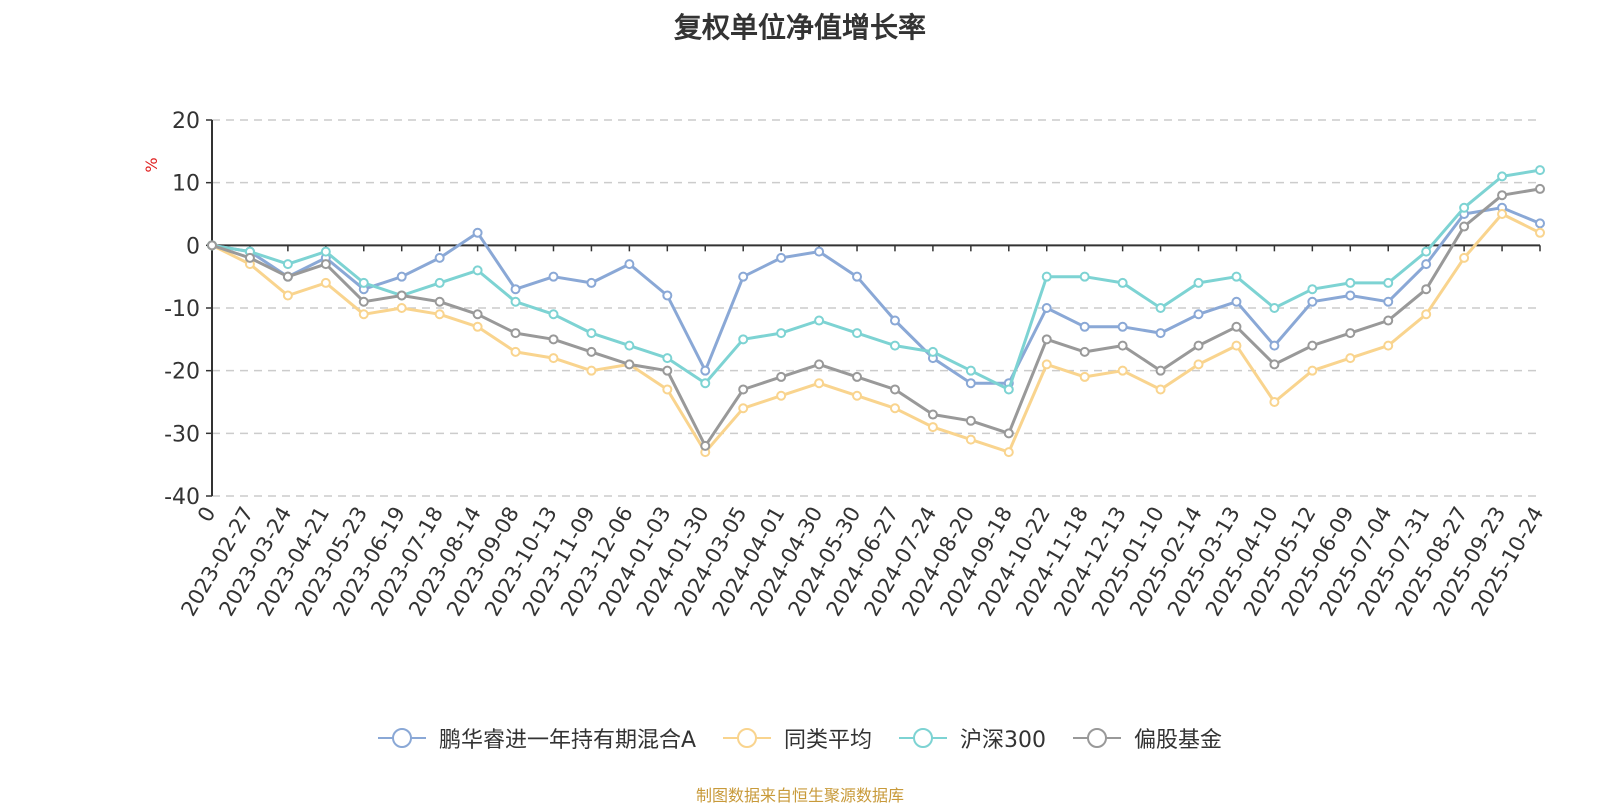  What do you see at coordinates (1147, 738) in the screenshot?
I see `legend-item: 偏股基金` at bounding box center [1147, 738].